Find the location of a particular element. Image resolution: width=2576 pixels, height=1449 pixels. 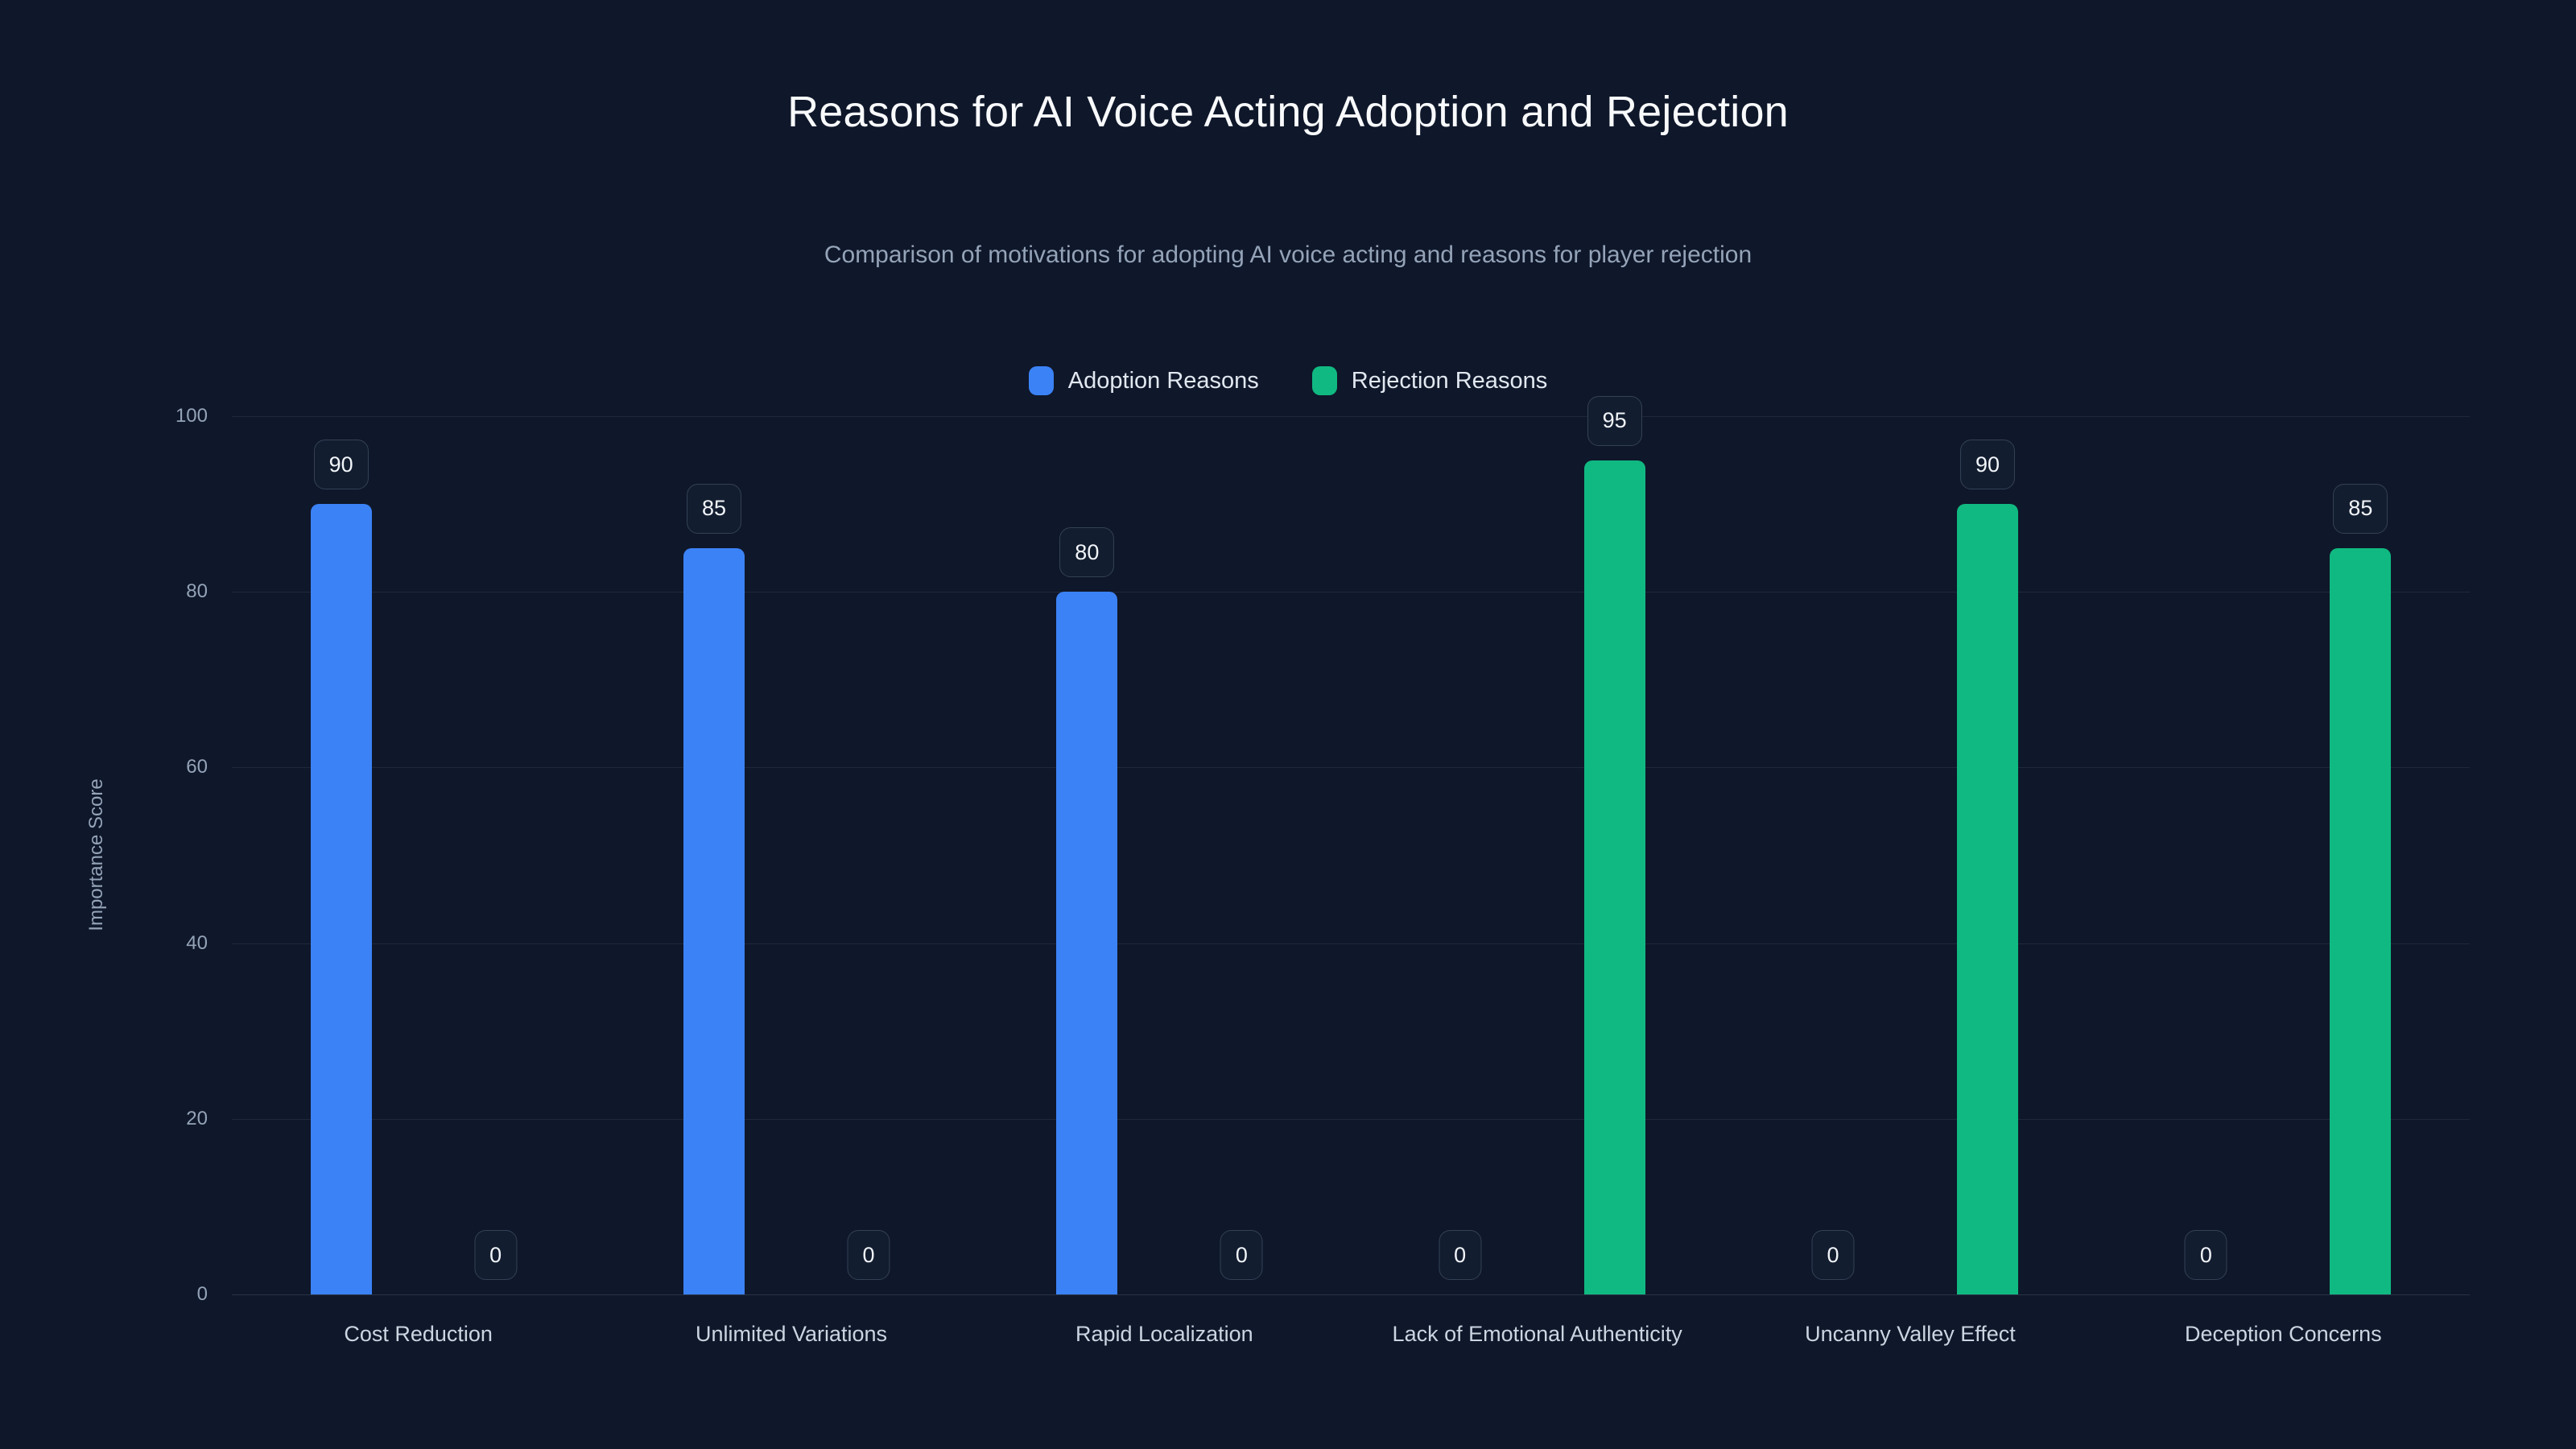

value-label-0-4: 0 is located at coordinates (1833, 1255).